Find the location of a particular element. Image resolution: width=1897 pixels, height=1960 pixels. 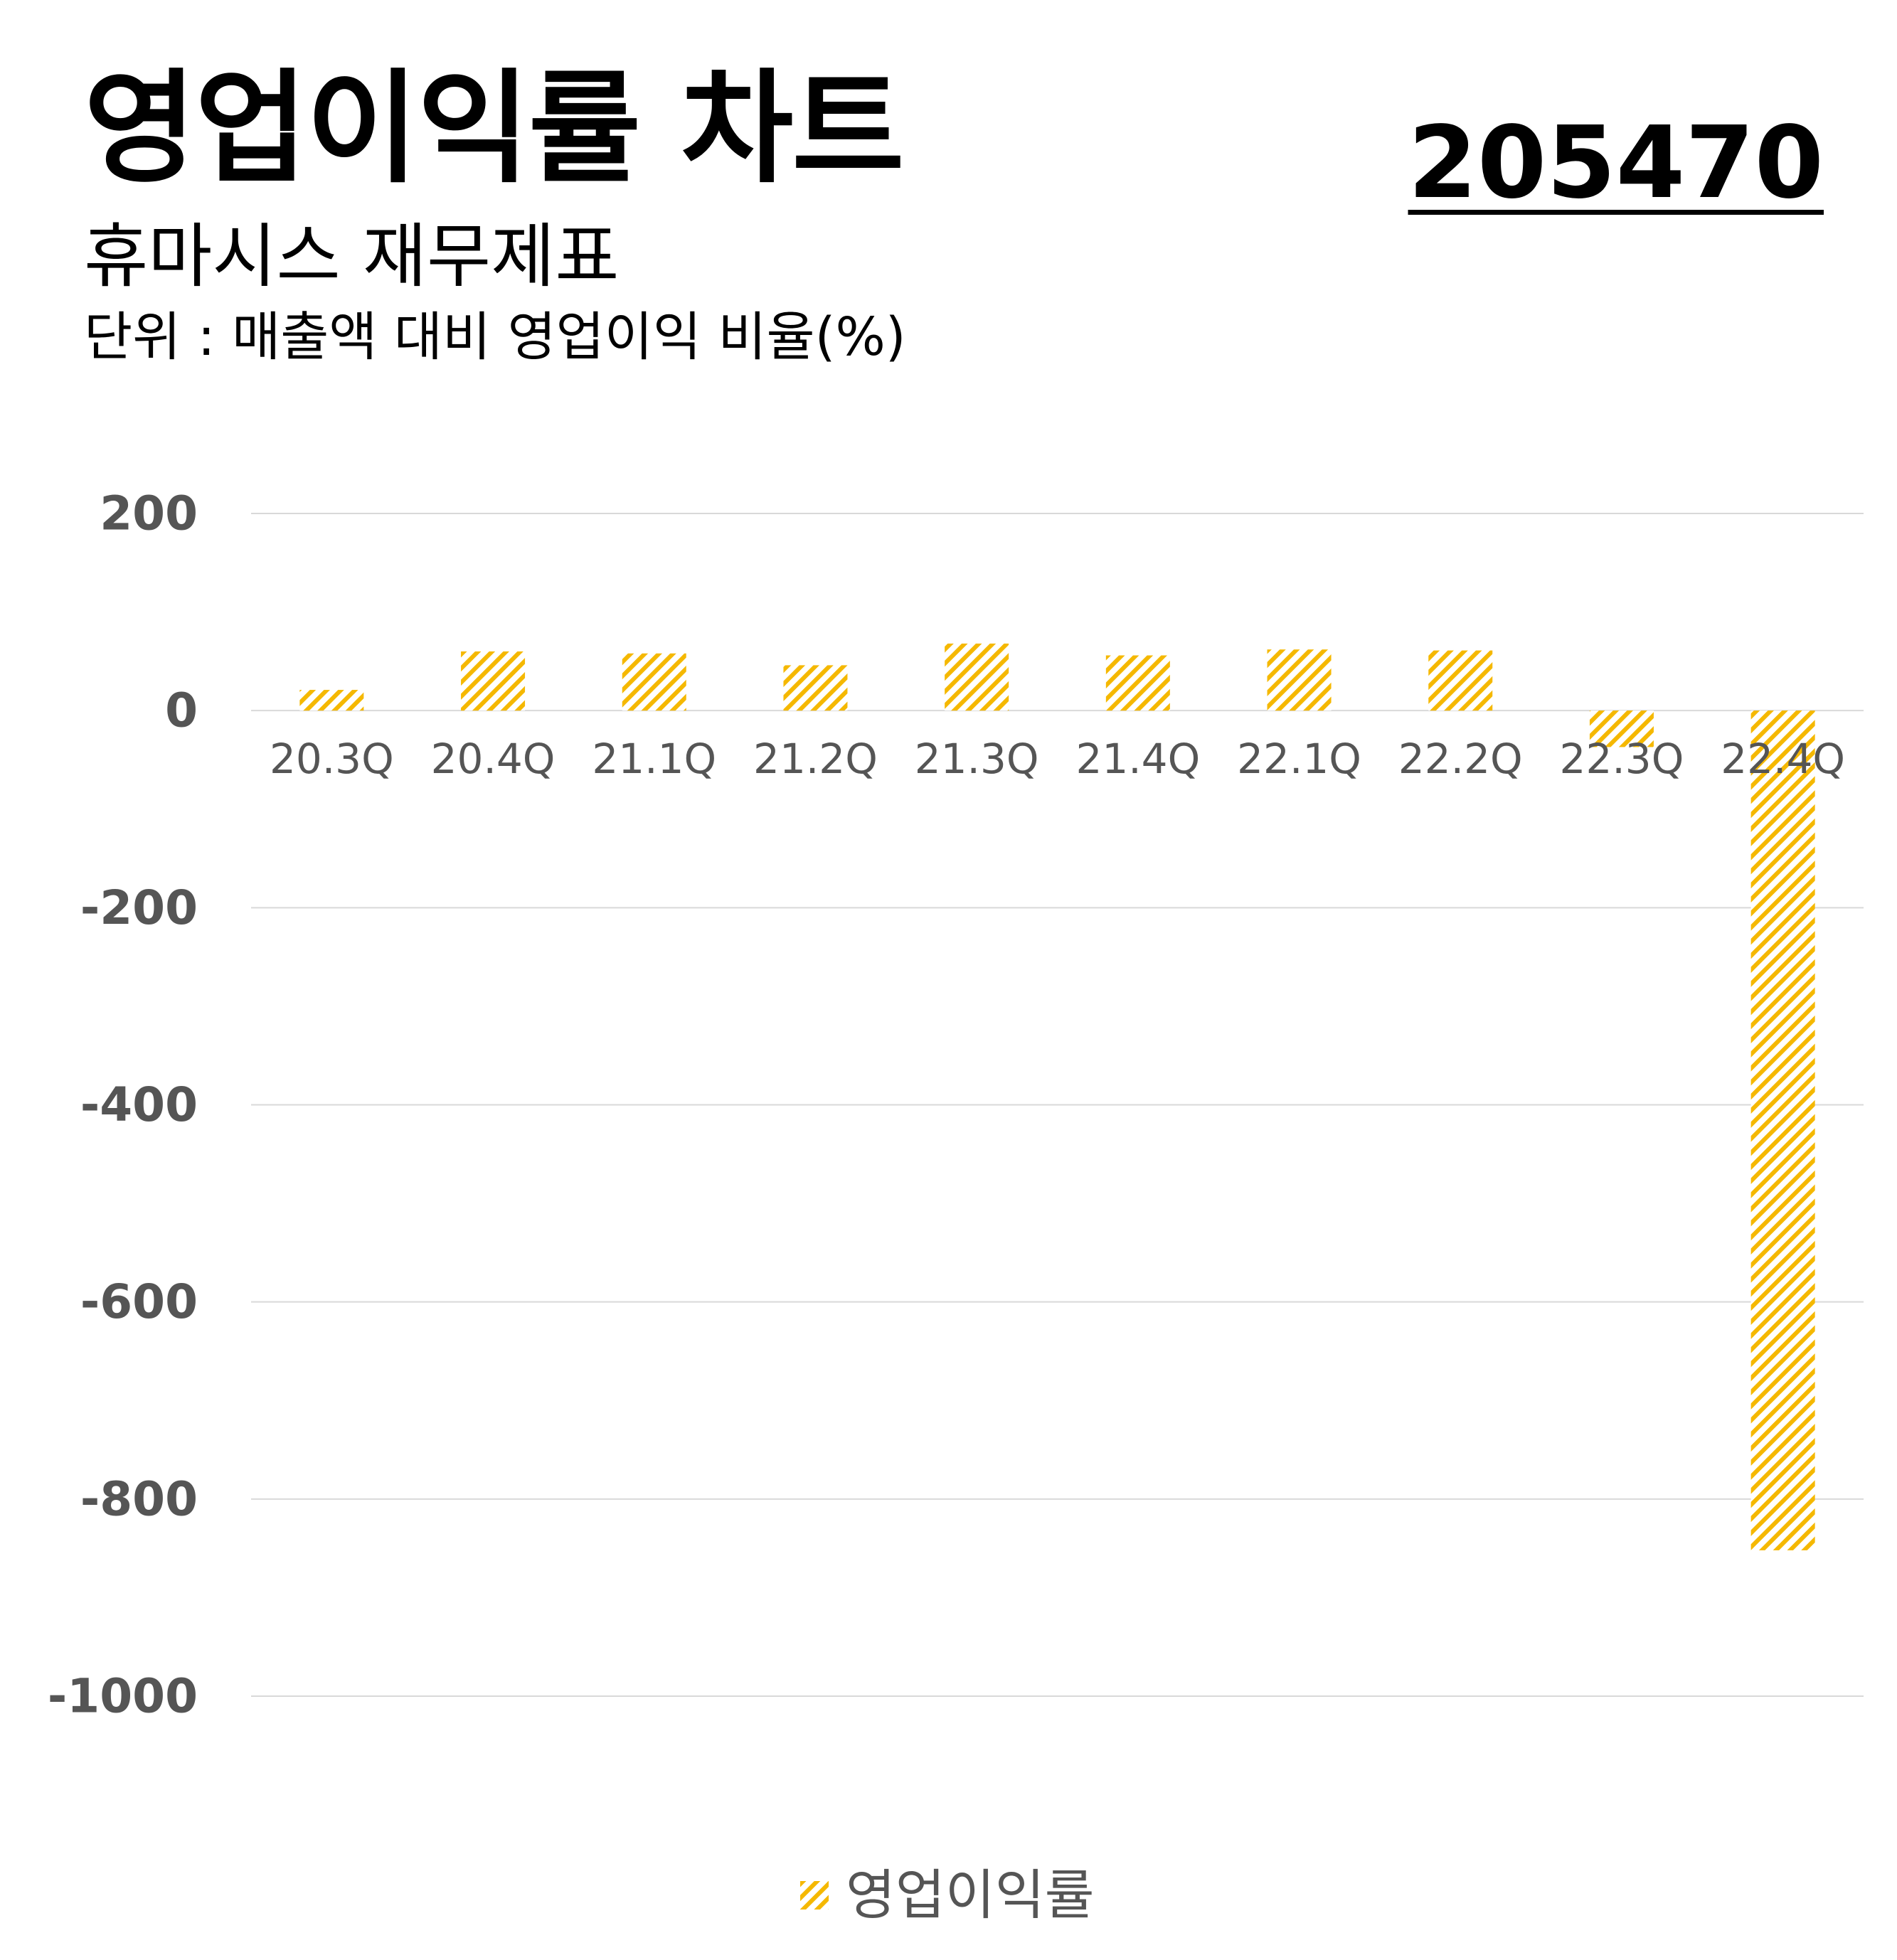

y-tick-label: -200 is located at coordinates (139, 907).